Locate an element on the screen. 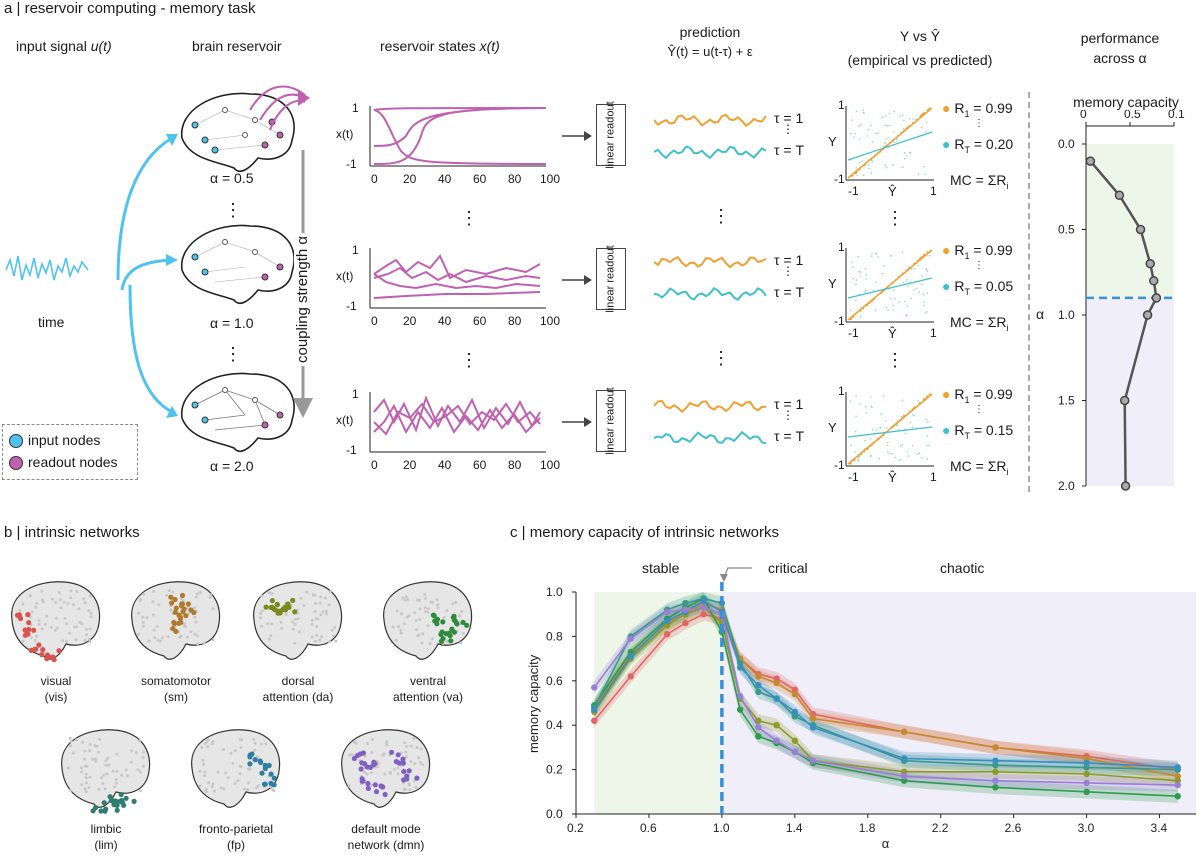 This screenshot has height=862, width=1200. states1-xtick: 0 is located at coordinates (374, 179).